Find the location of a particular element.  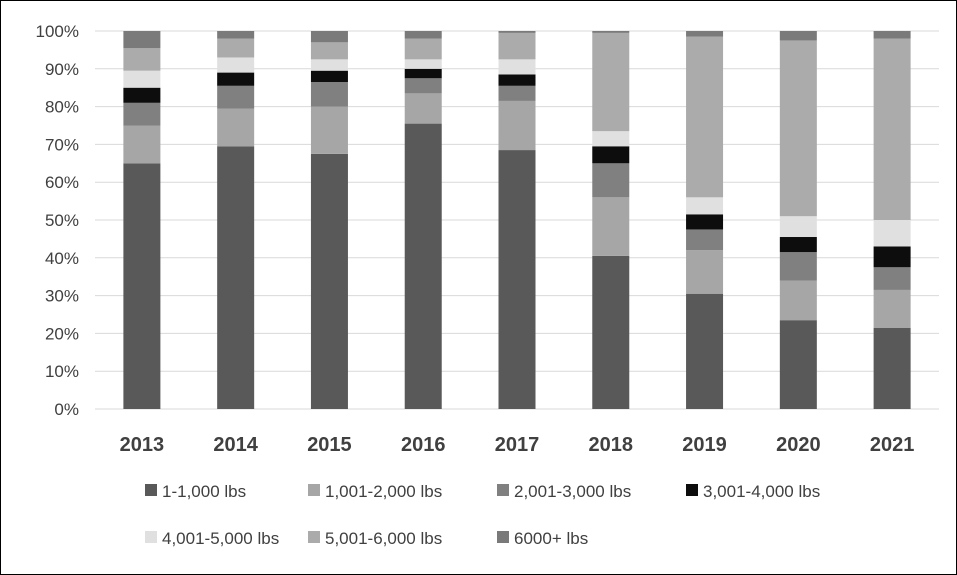

legend-label: 5,001-6,000 lbs is located at coordinates (383, 538).